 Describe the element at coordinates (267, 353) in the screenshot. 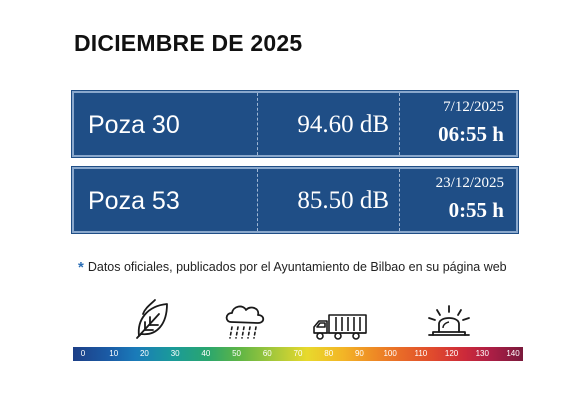

I see `scale-tick-label: 60` at that location.